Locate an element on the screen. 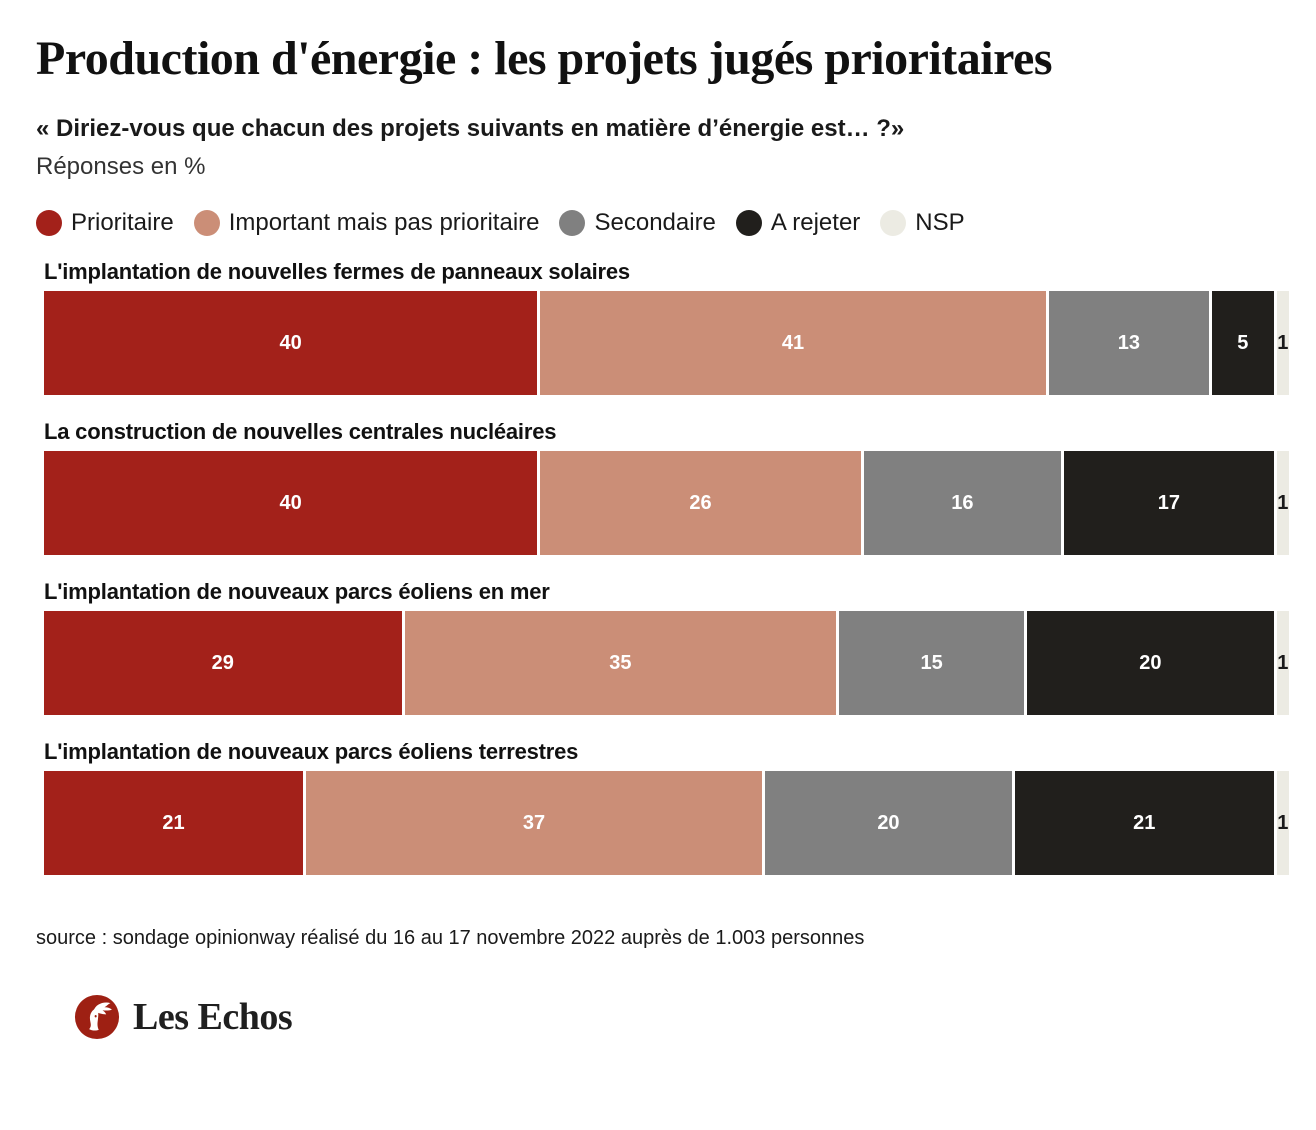 This screenshot has width=1316, height=1130. bar-segment-value: 16 is located at coordinates (962, 502).